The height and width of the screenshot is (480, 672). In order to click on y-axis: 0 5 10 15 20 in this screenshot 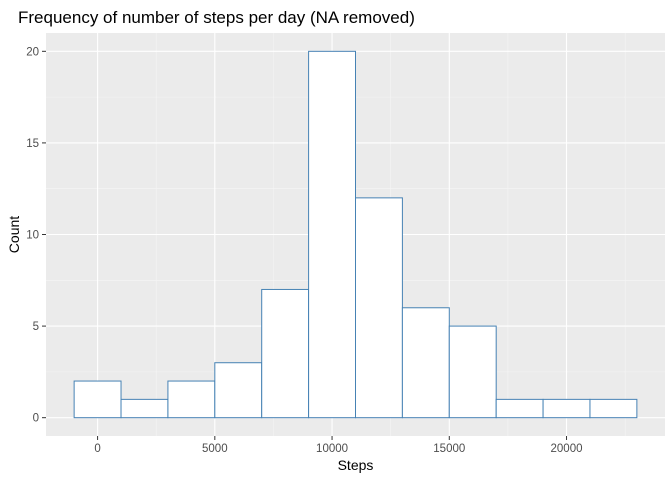, I will do `click(36, 235)`.